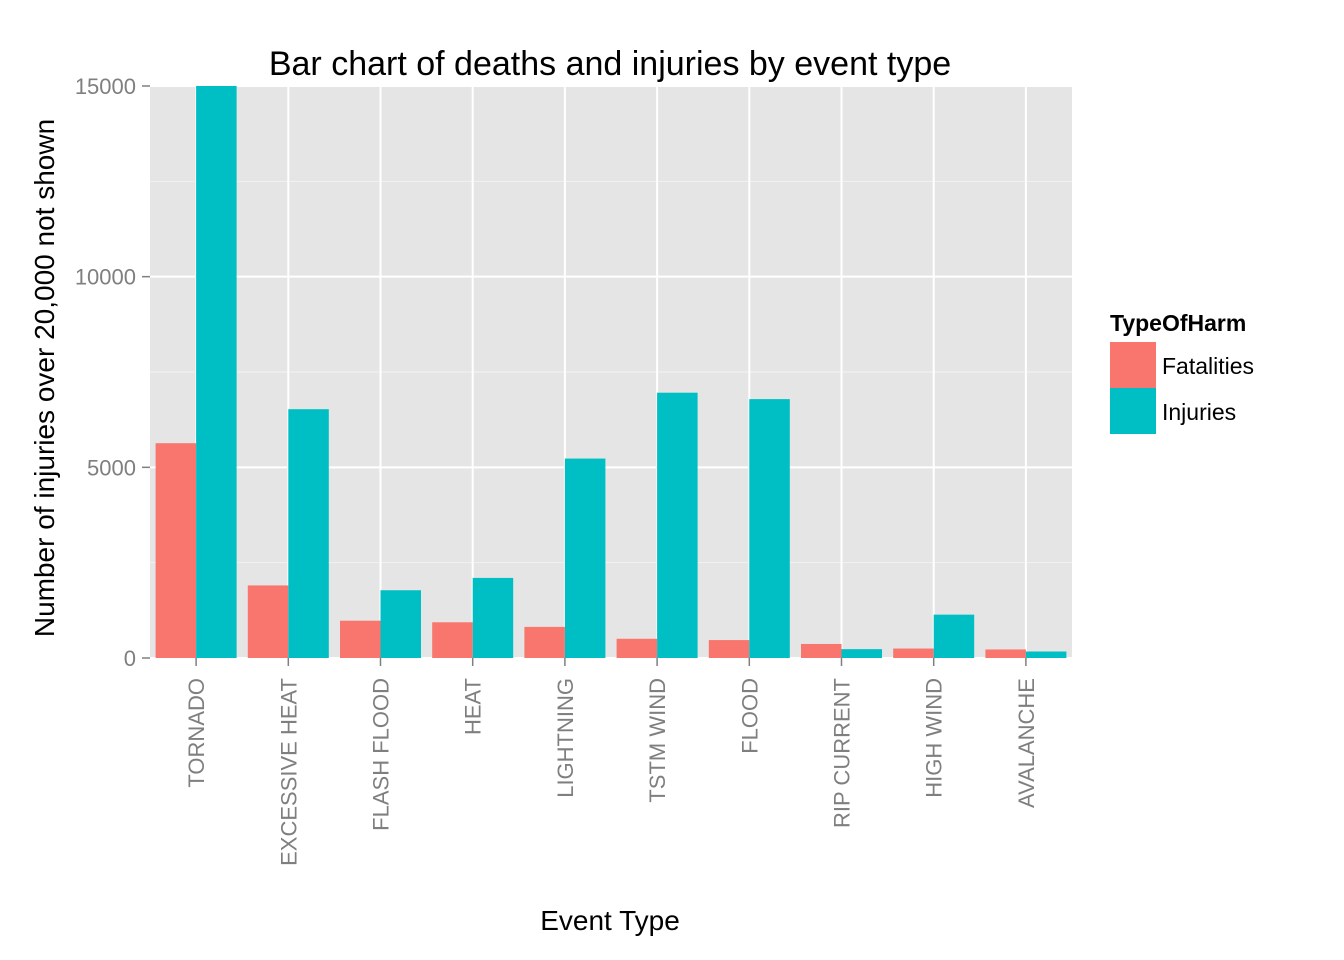 This screenshot has width=1344, height=960. Describe the element at coordinates (585, 558) in the screenshot. I see `bar-injuries-lightning` at that location.